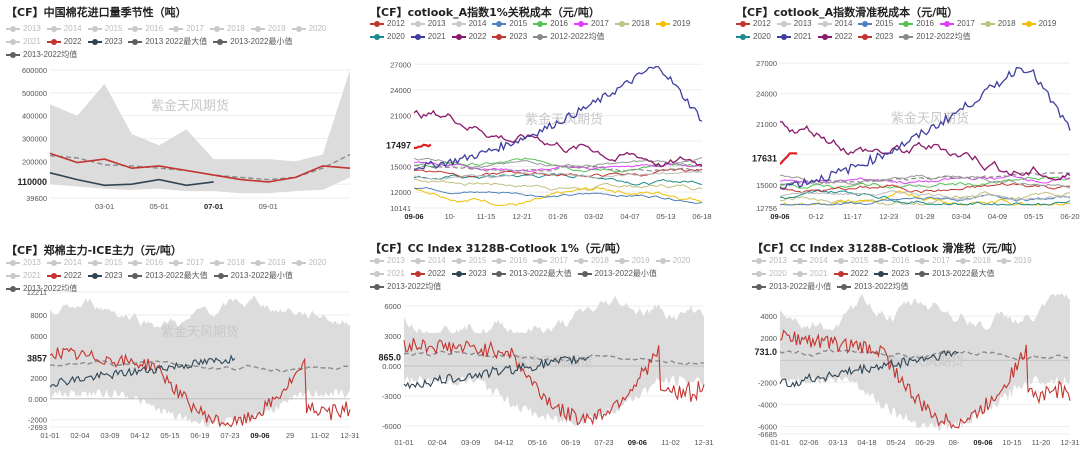 This screenshot has height=453, width=1080. I want to click on legend-label: 2016, so click(518, 260).